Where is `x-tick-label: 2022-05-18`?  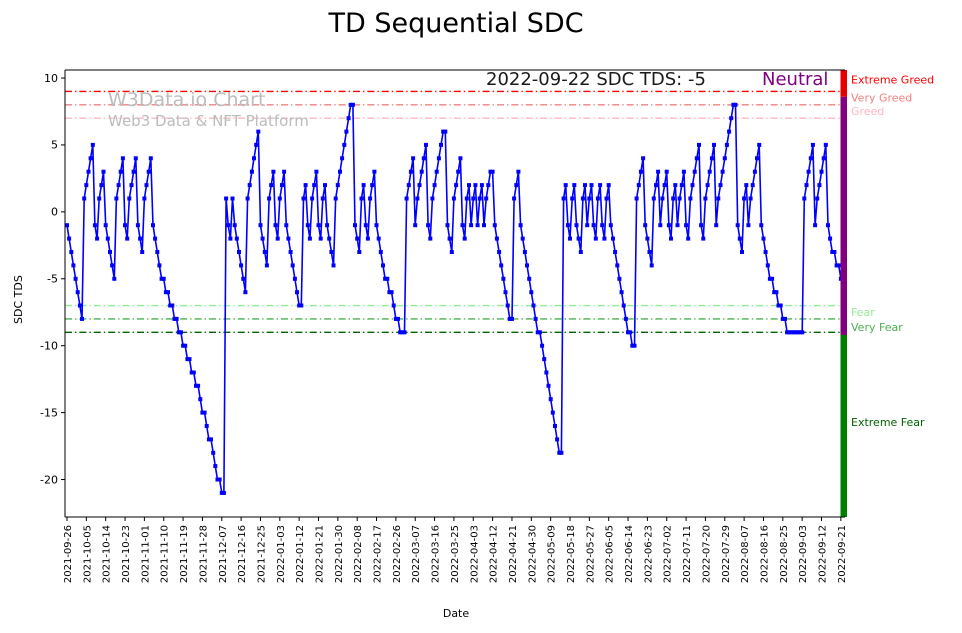
x-tick-label: 2022-05-18 is located at coordinates (571, 554).